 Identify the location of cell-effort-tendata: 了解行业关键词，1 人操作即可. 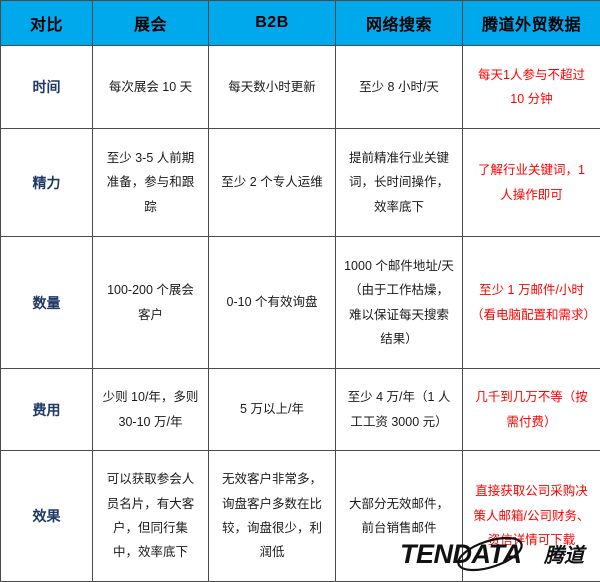
(531, 183).